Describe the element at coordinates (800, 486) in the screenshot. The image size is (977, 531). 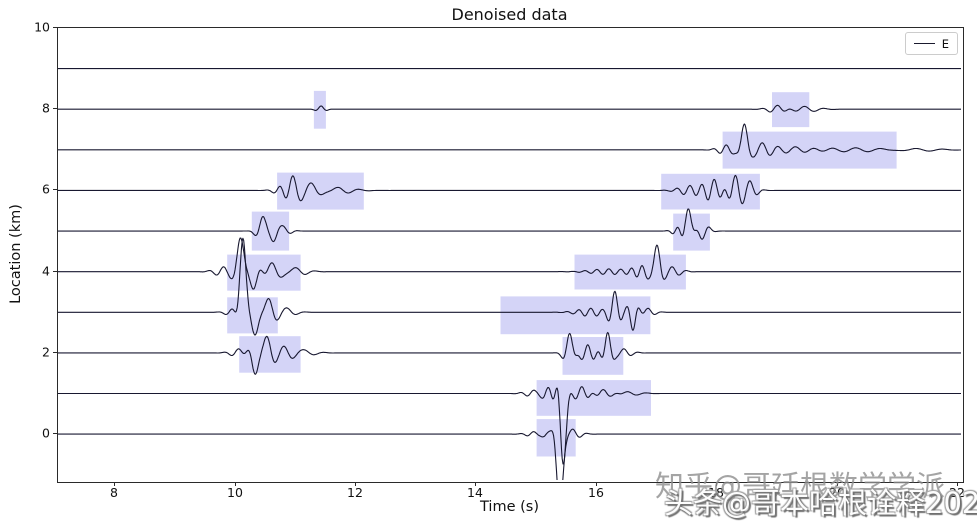
I see `watermark-zhihu: 知乎@哥廷根数学学派` at that location.